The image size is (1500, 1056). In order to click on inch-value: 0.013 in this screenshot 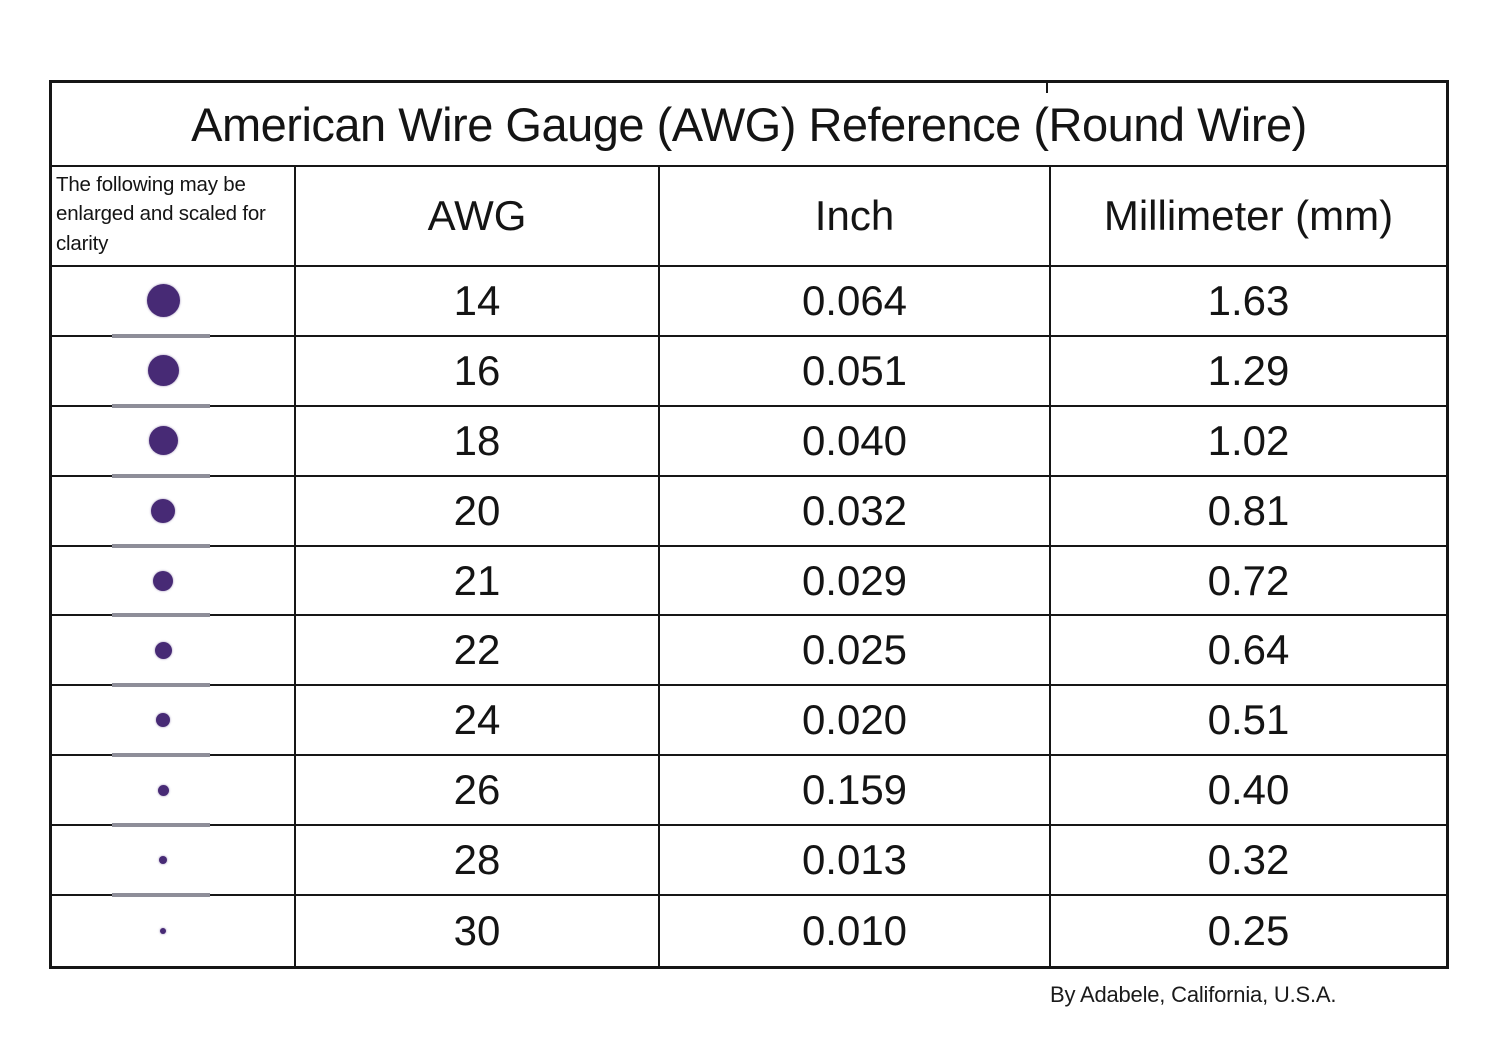, I will do `click(855, 861)`.